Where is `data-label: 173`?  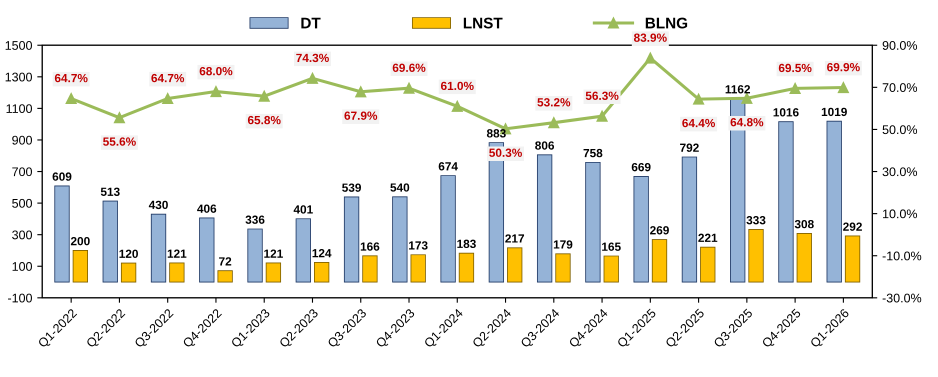 data-label: 173 is located at coordinates (418, 245).